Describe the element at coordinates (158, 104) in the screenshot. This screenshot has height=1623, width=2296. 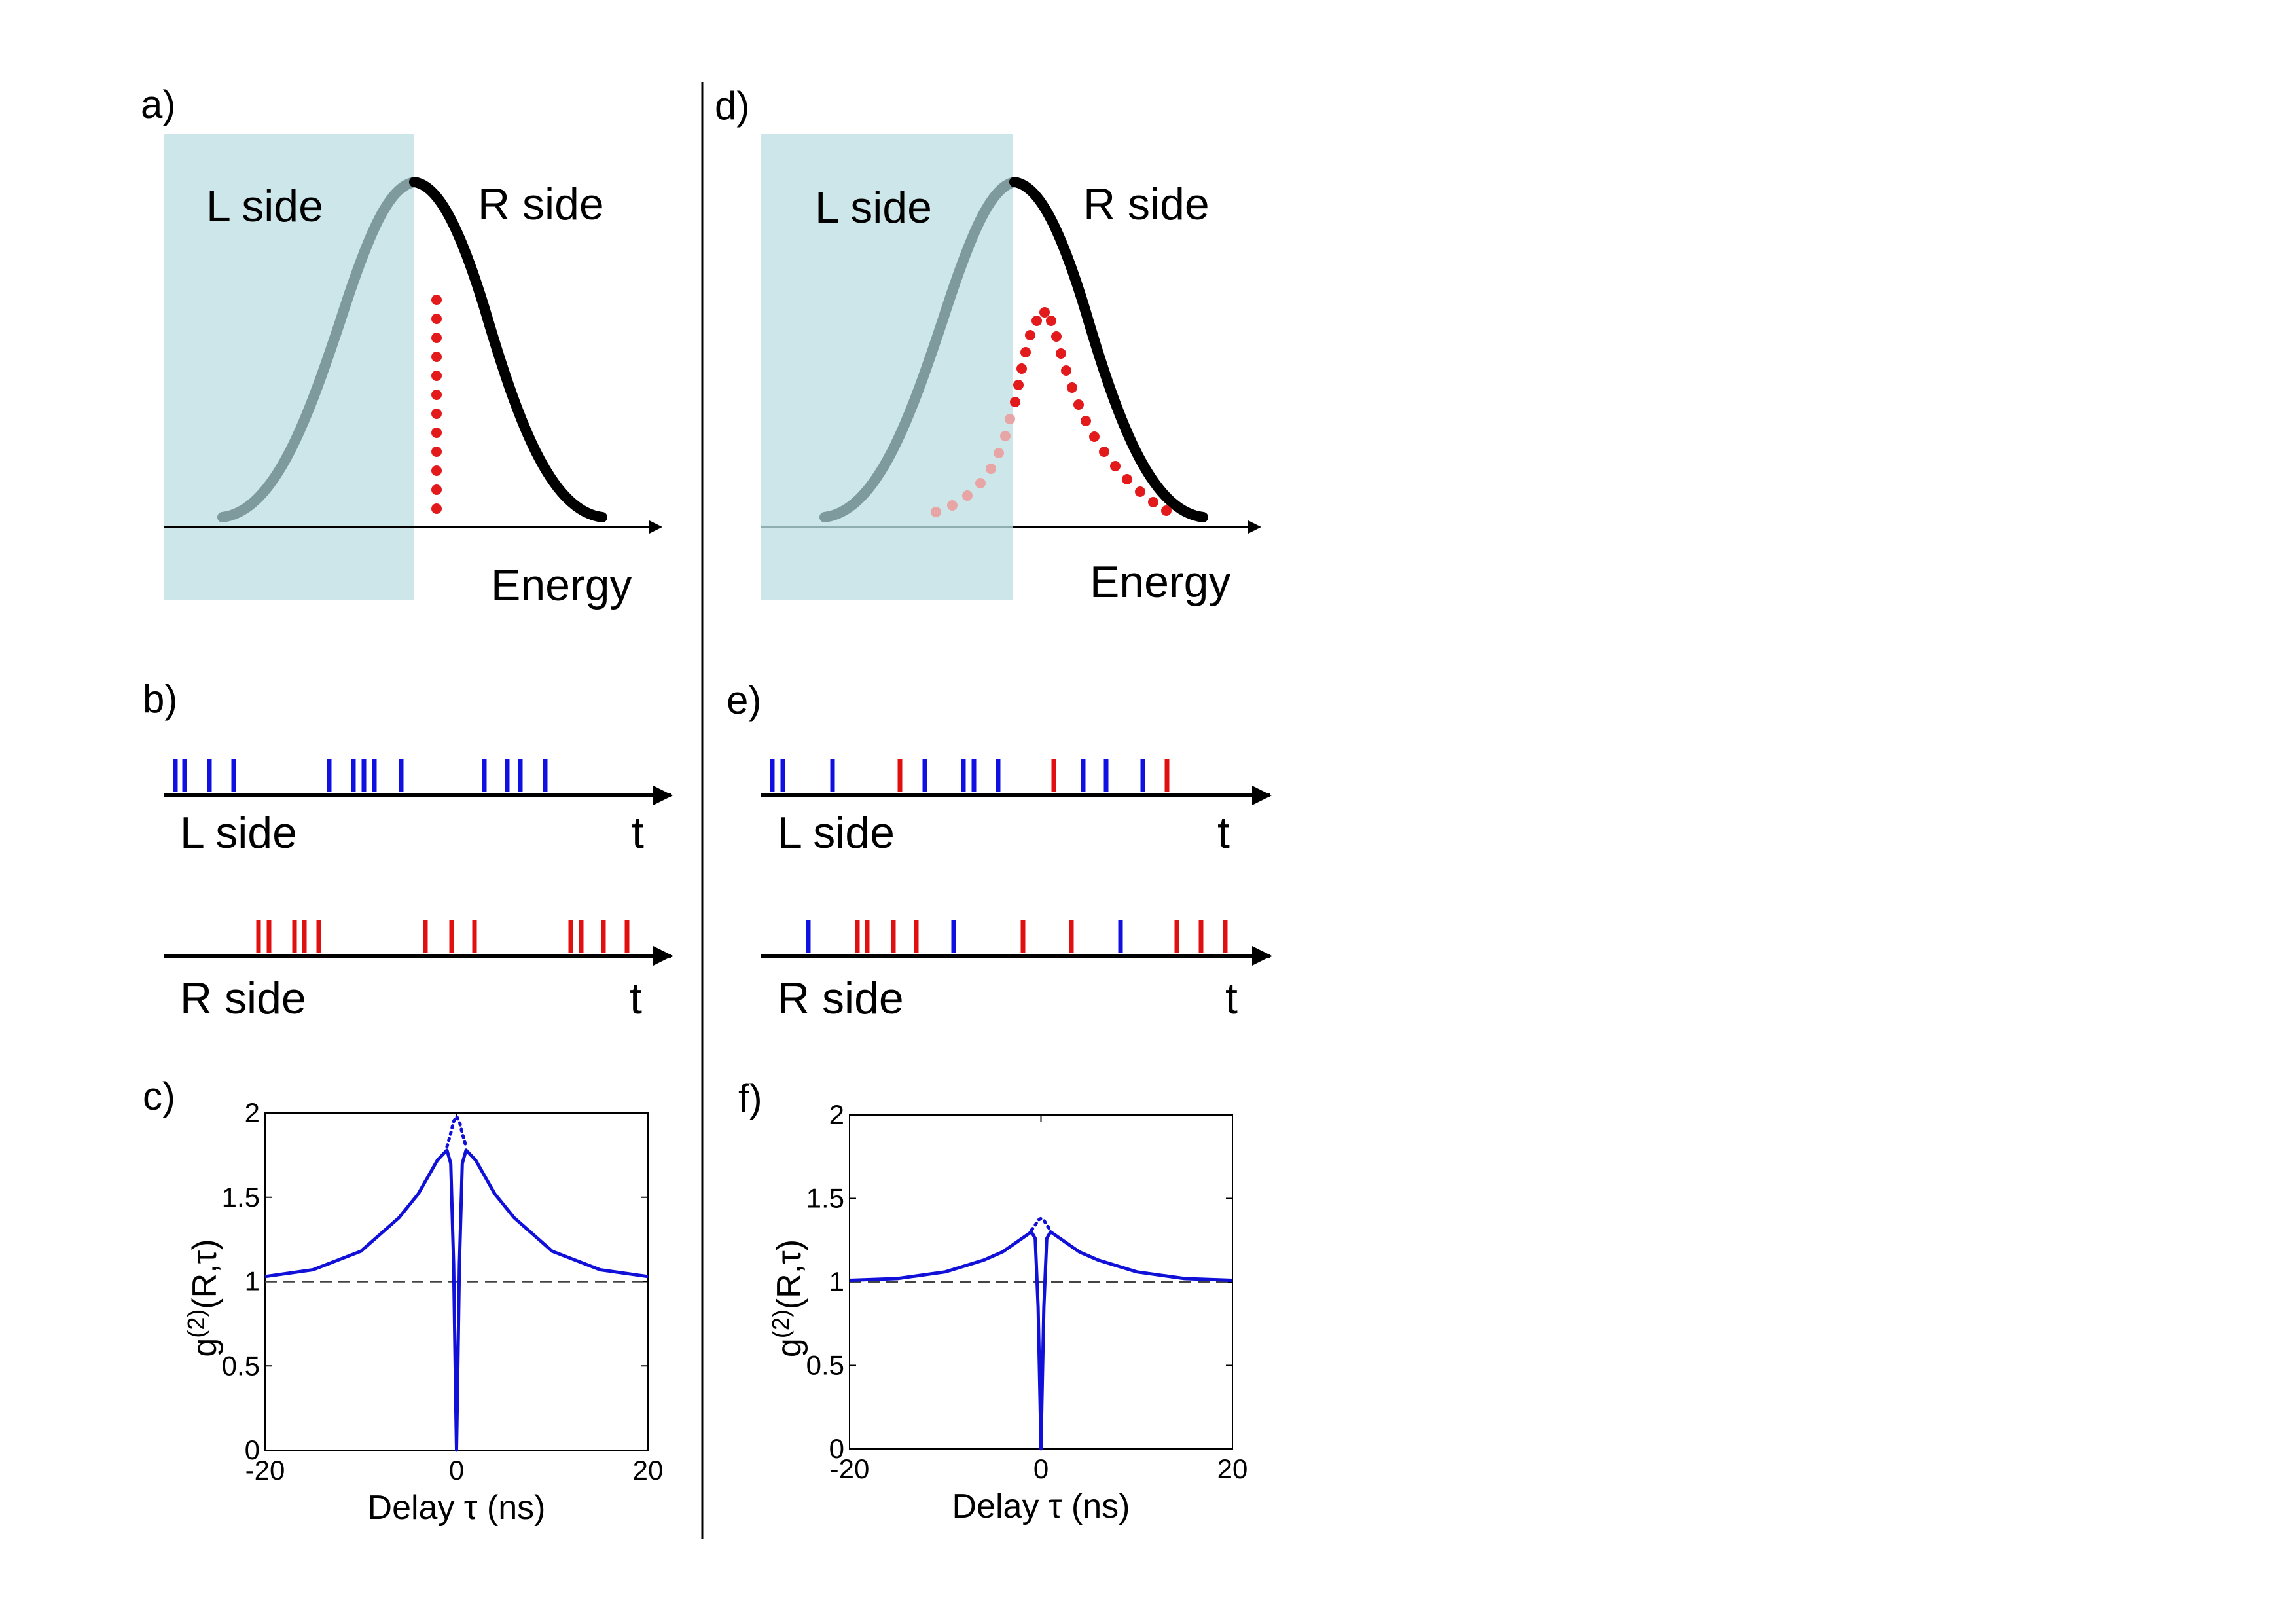
I see `panel-a-label: a)` at that location.